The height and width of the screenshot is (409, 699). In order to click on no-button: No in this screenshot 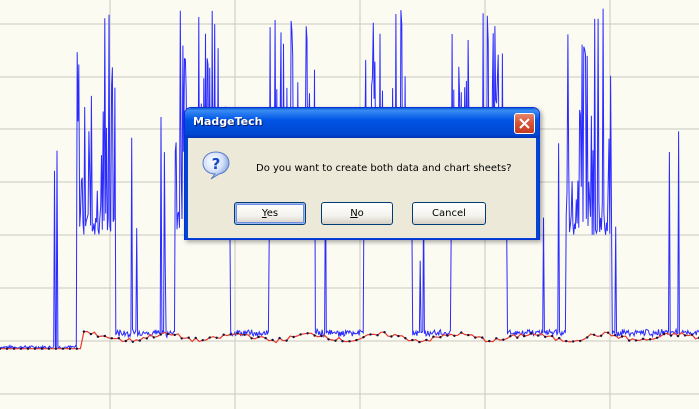, I will do `click(357, 213)`.